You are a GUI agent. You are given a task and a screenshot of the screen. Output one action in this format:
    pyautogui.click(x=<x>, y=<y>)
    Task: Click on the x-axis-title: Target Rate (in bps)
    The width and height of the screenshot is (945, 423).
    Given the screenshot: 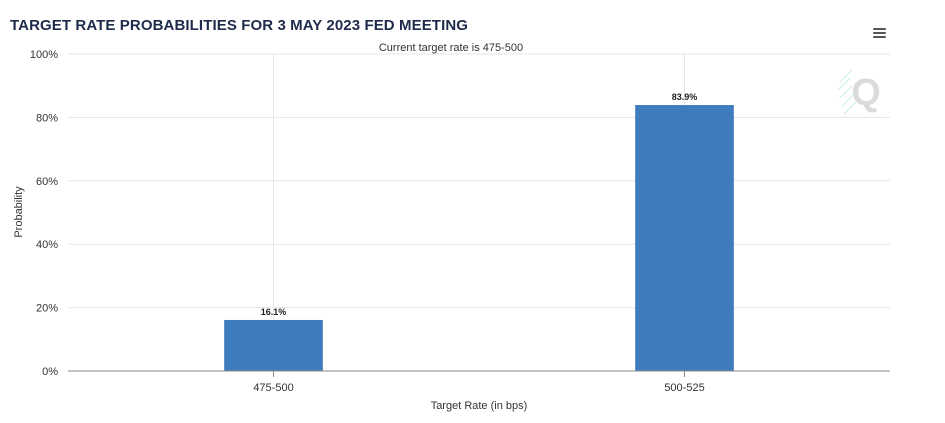 What is the action you would take?
    pyautogui.click(x=479, y=406)
    